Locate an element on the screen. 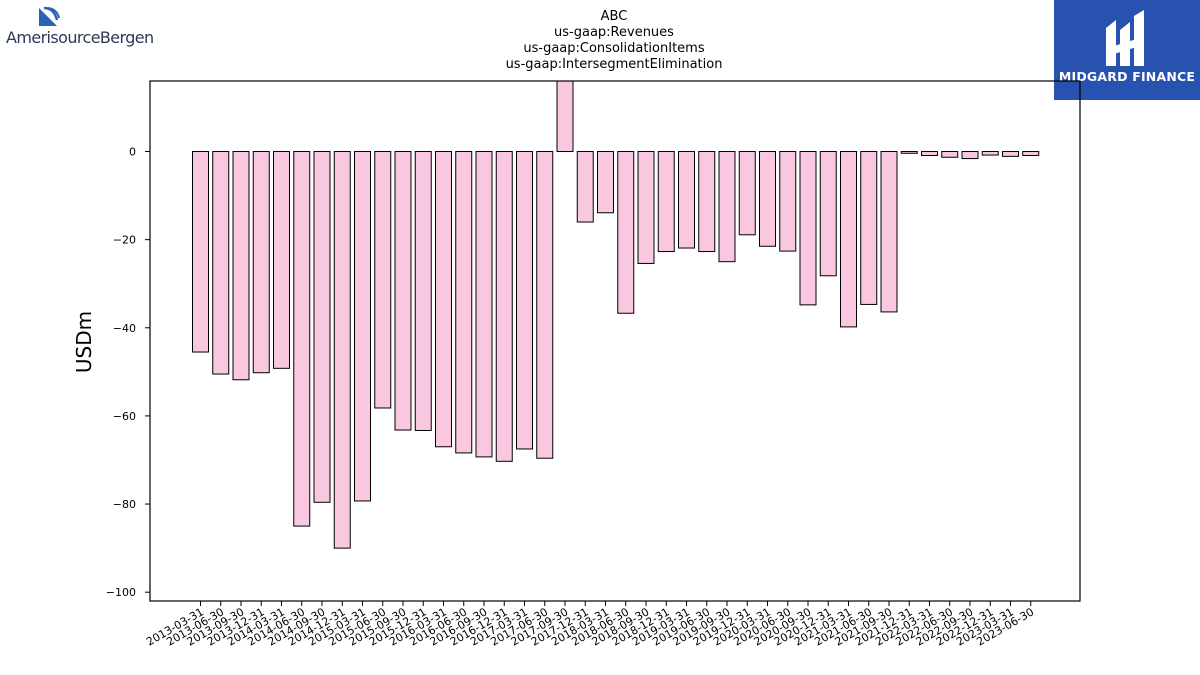 Image resolution: width=1200 pixels, height=675 pixels. y-tick-label: −20 is located at coordinates (124, 240).